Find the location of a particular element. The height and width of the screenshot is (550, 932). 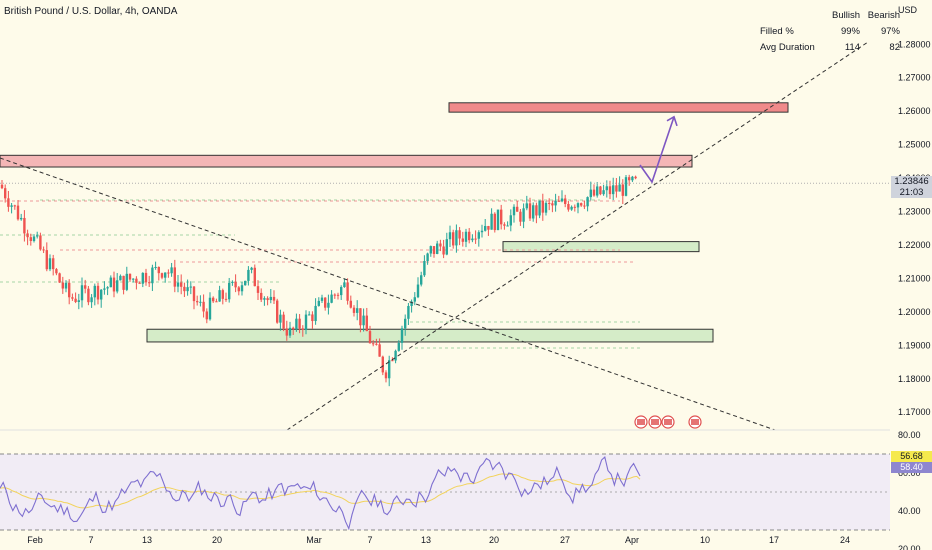

x-tick-label: Apr is located at coordinates (632, 540).